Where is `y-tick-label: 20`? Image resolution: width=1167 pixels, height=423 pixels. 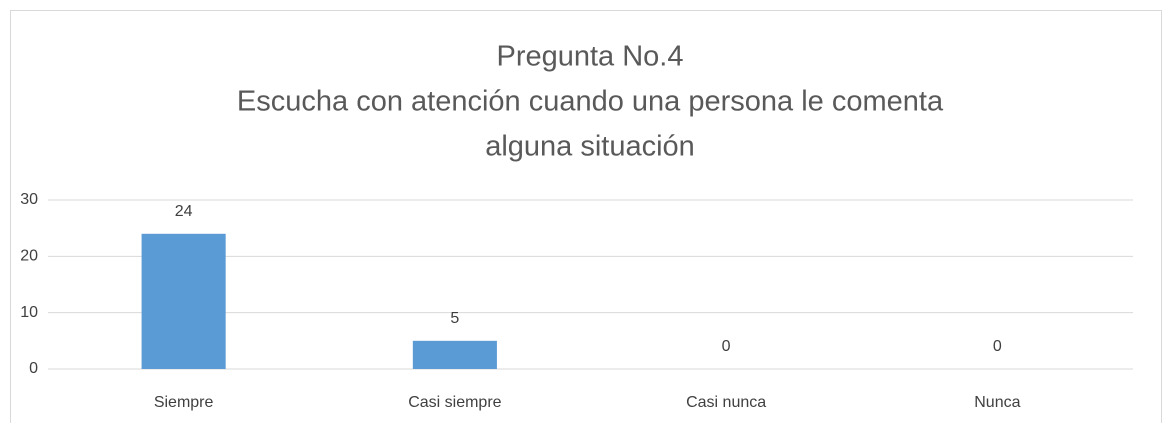
y-tick-label: 20 is located at coordinates (29, 256).